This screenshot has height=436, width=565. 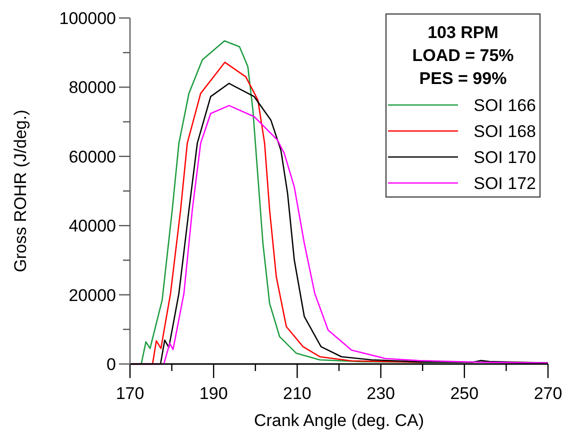 I want to click on y-tick-label: 80000, so click(x=92, y=88).